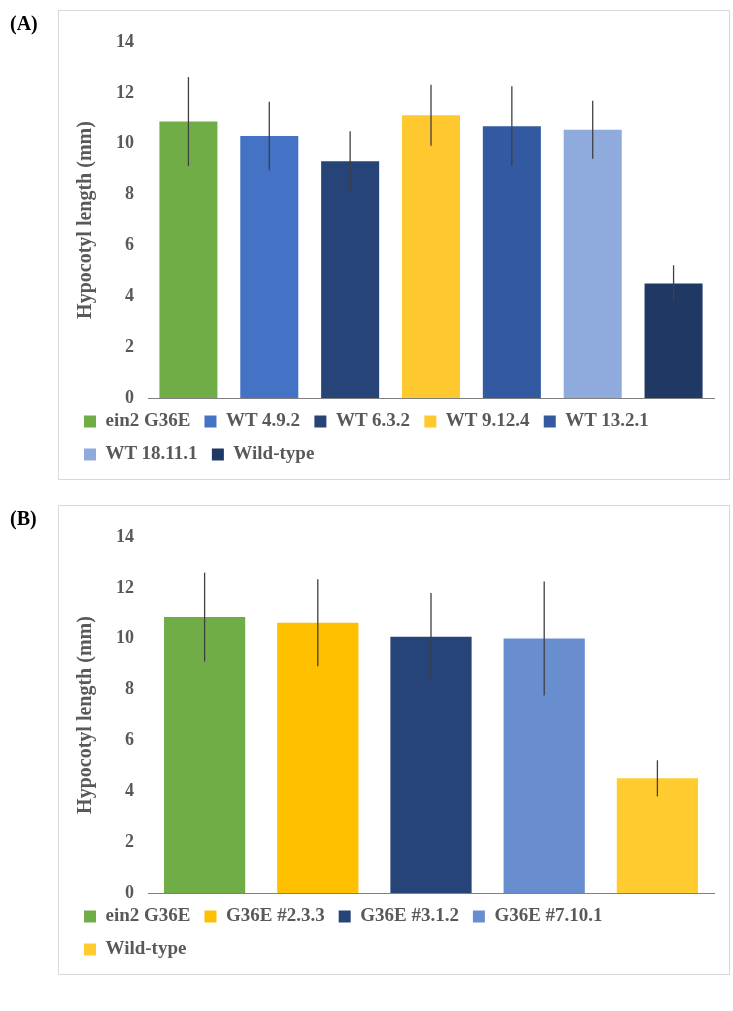 This screenshot has width=733, height=1011. What do you see at coordinates (409, 915) in the screenshot?
I see `legend-label: G36E #3.1.2` at bounding box center [409, 915].